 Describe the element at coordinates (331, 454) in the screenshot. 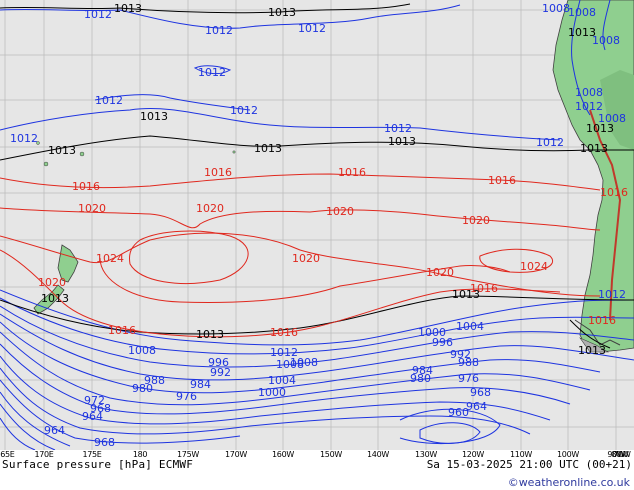

I see `longitude-label: 150W` at that location.